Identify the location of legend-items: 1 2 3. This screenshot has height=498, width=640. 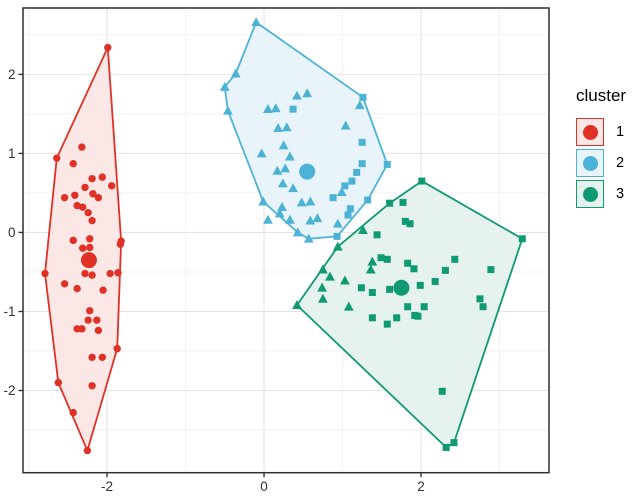
(601, 163).